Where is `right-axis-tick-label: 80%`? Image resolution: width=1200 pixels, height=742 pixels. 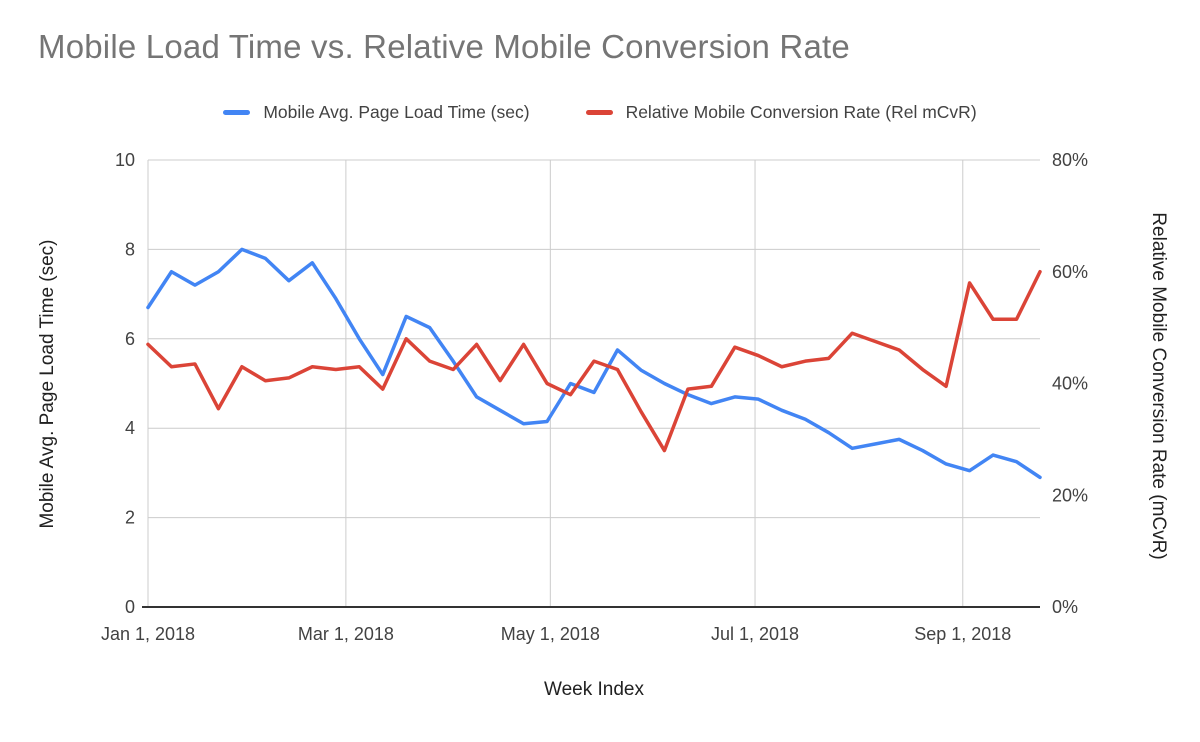 right-axis-tick-label: 80% is located at coordinates (1070, 160).